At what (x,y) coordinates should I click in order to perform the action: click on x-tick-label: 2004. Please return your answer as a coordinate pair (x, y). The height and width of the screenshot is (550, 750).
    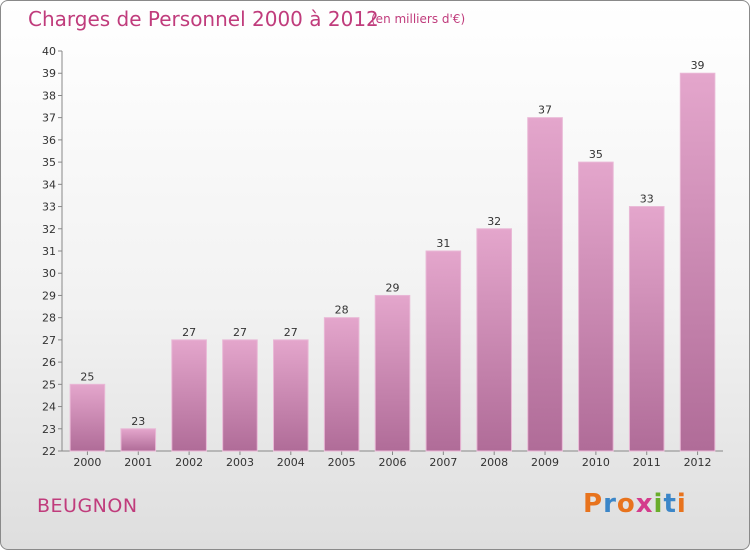
    Looking at the image, I should click on (291, 462).